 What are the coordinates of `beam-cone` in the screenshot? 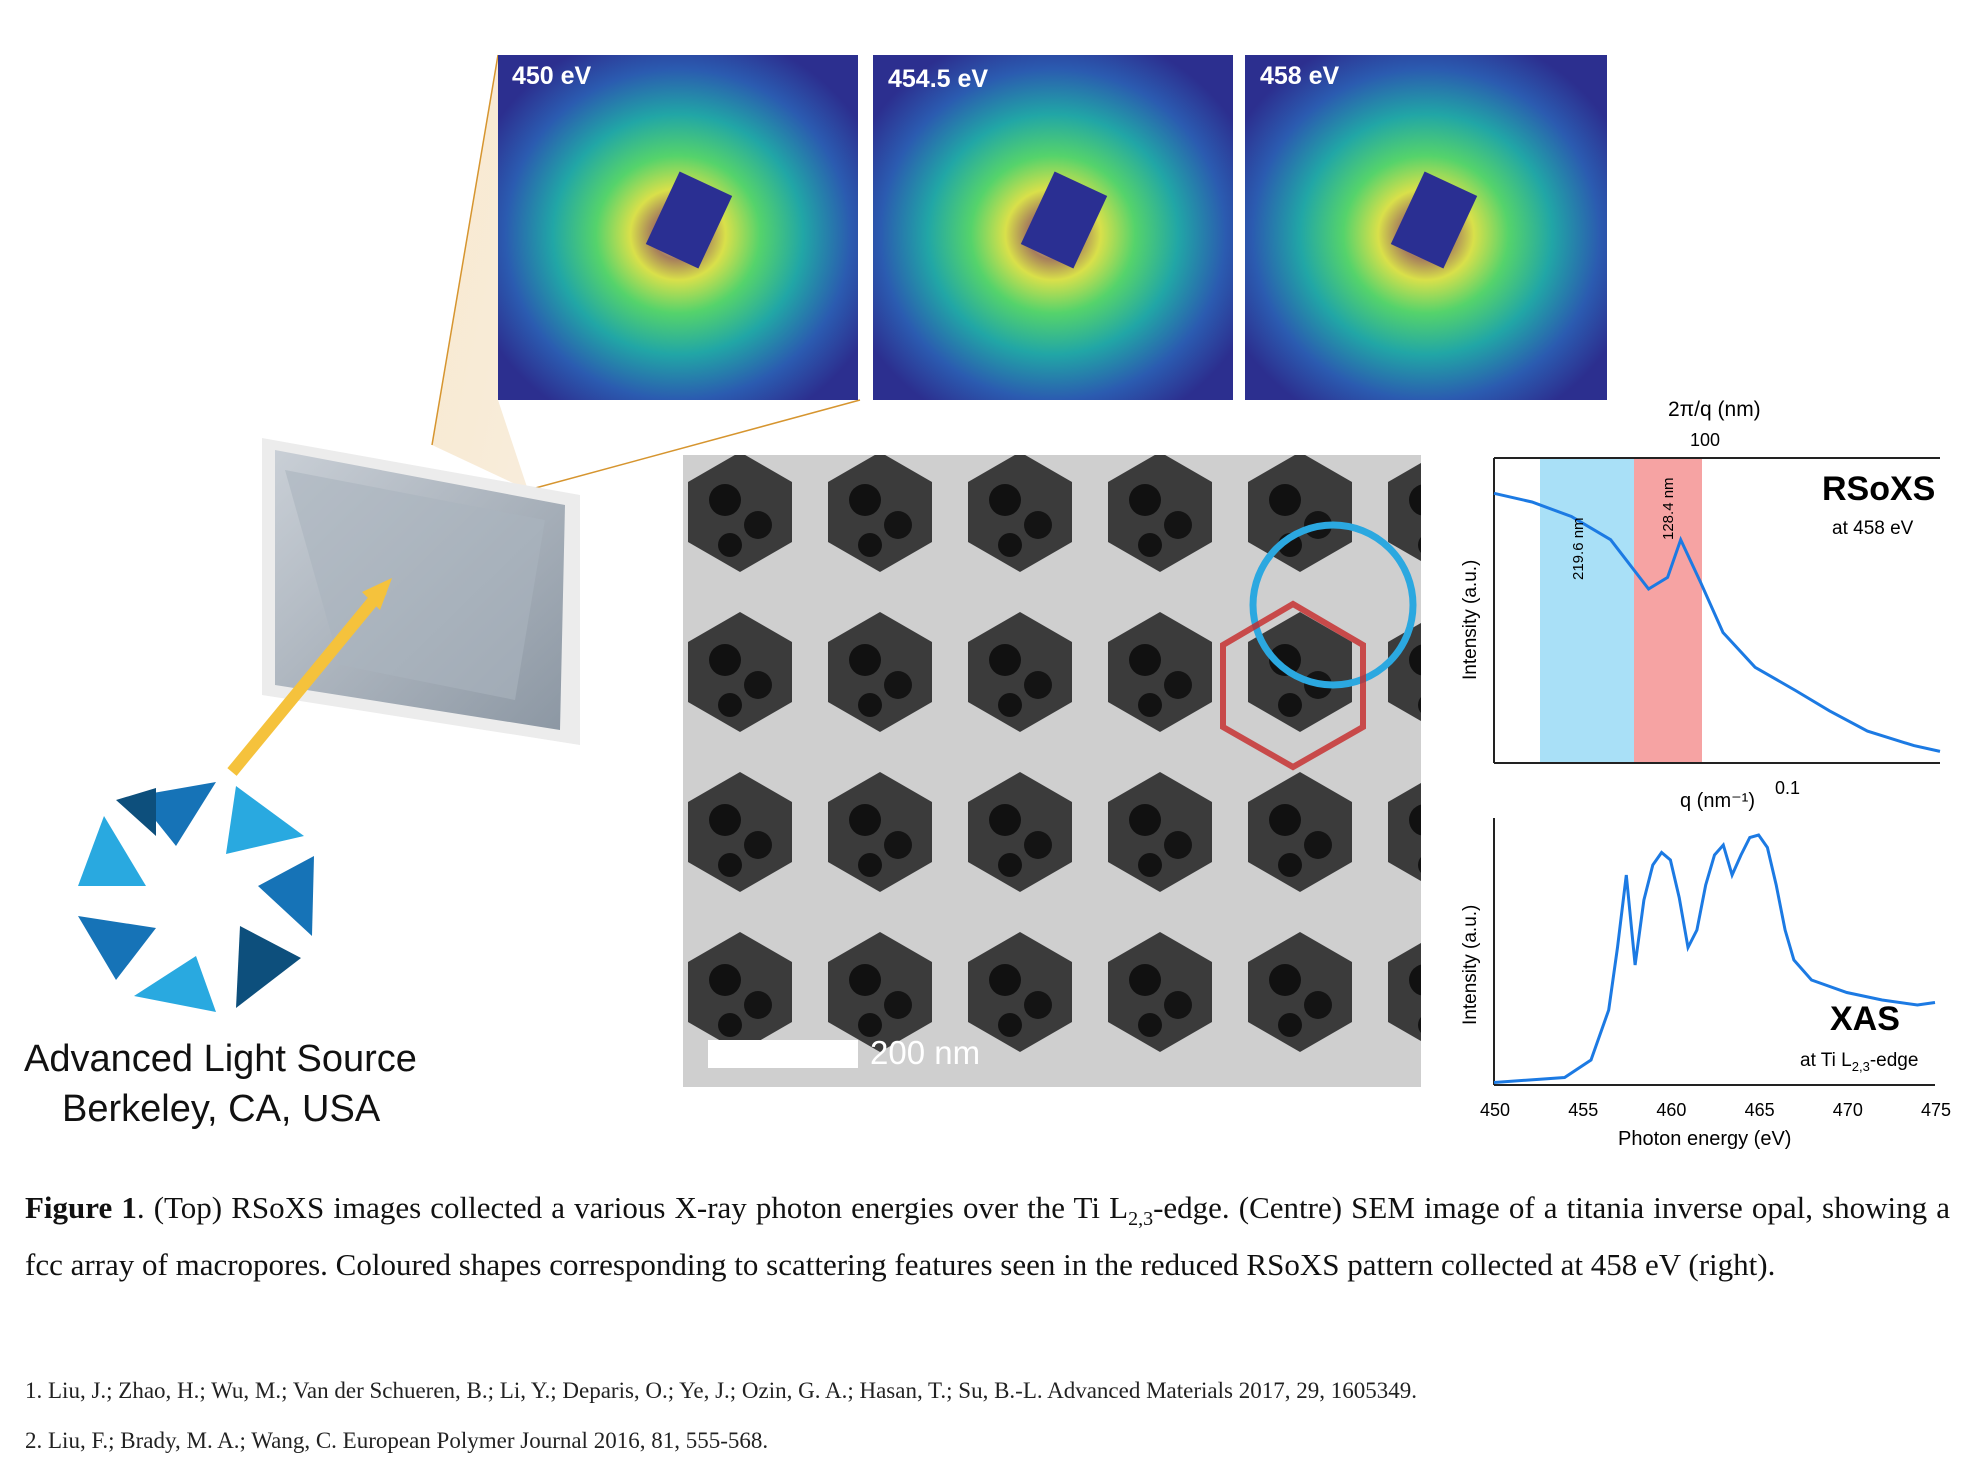 It's located at (480, 272).